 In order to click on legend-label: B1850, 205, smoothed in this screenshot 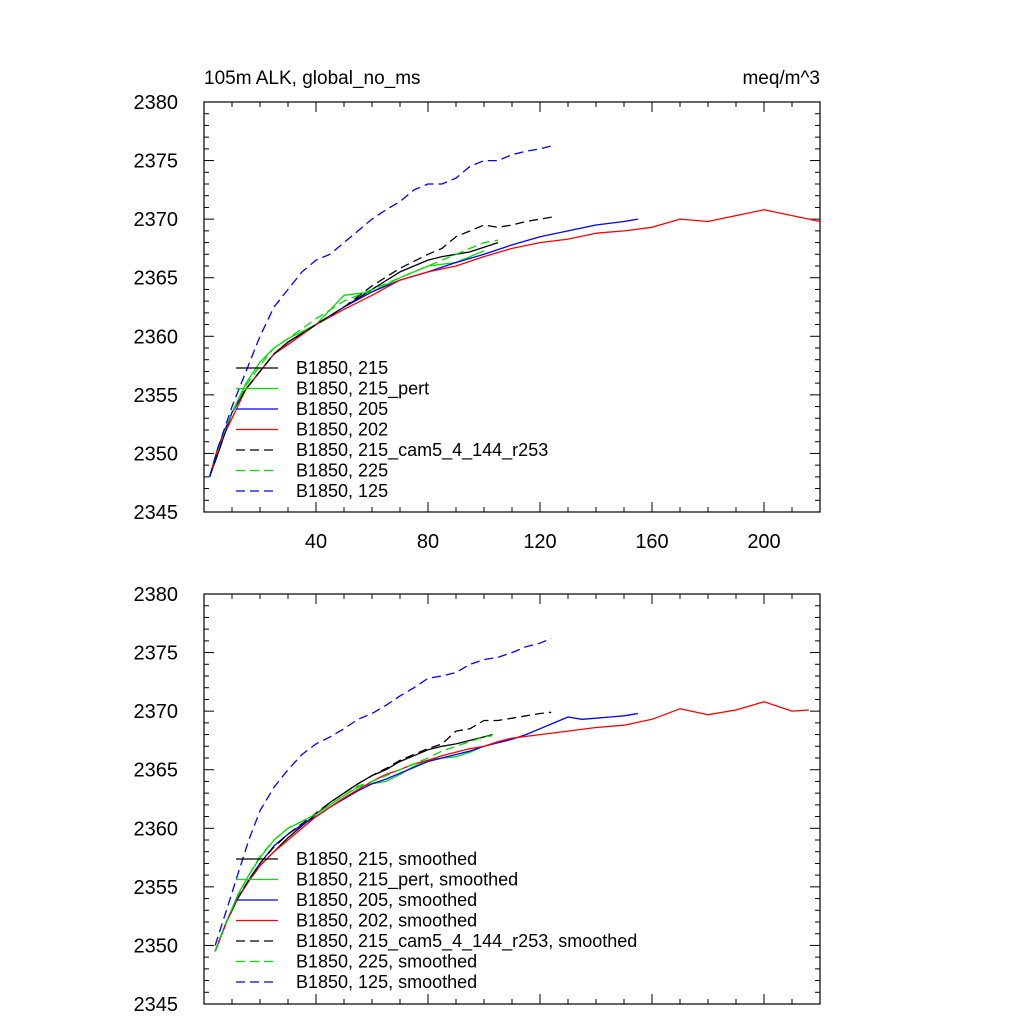, I will do `click(386, 900)`.